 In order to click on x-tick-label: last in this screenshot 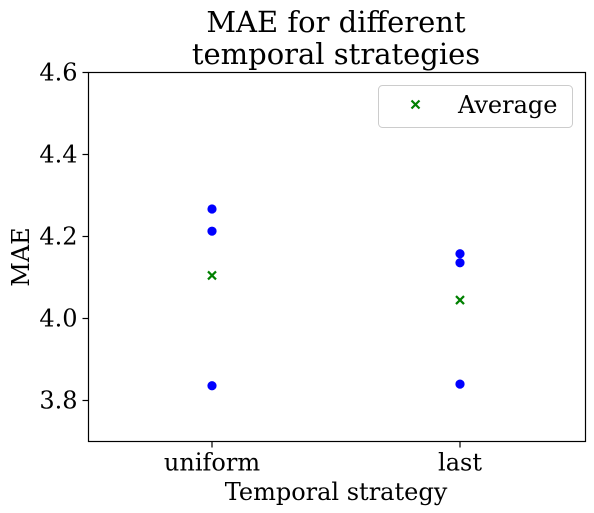, I will do `click(460, 463)`.